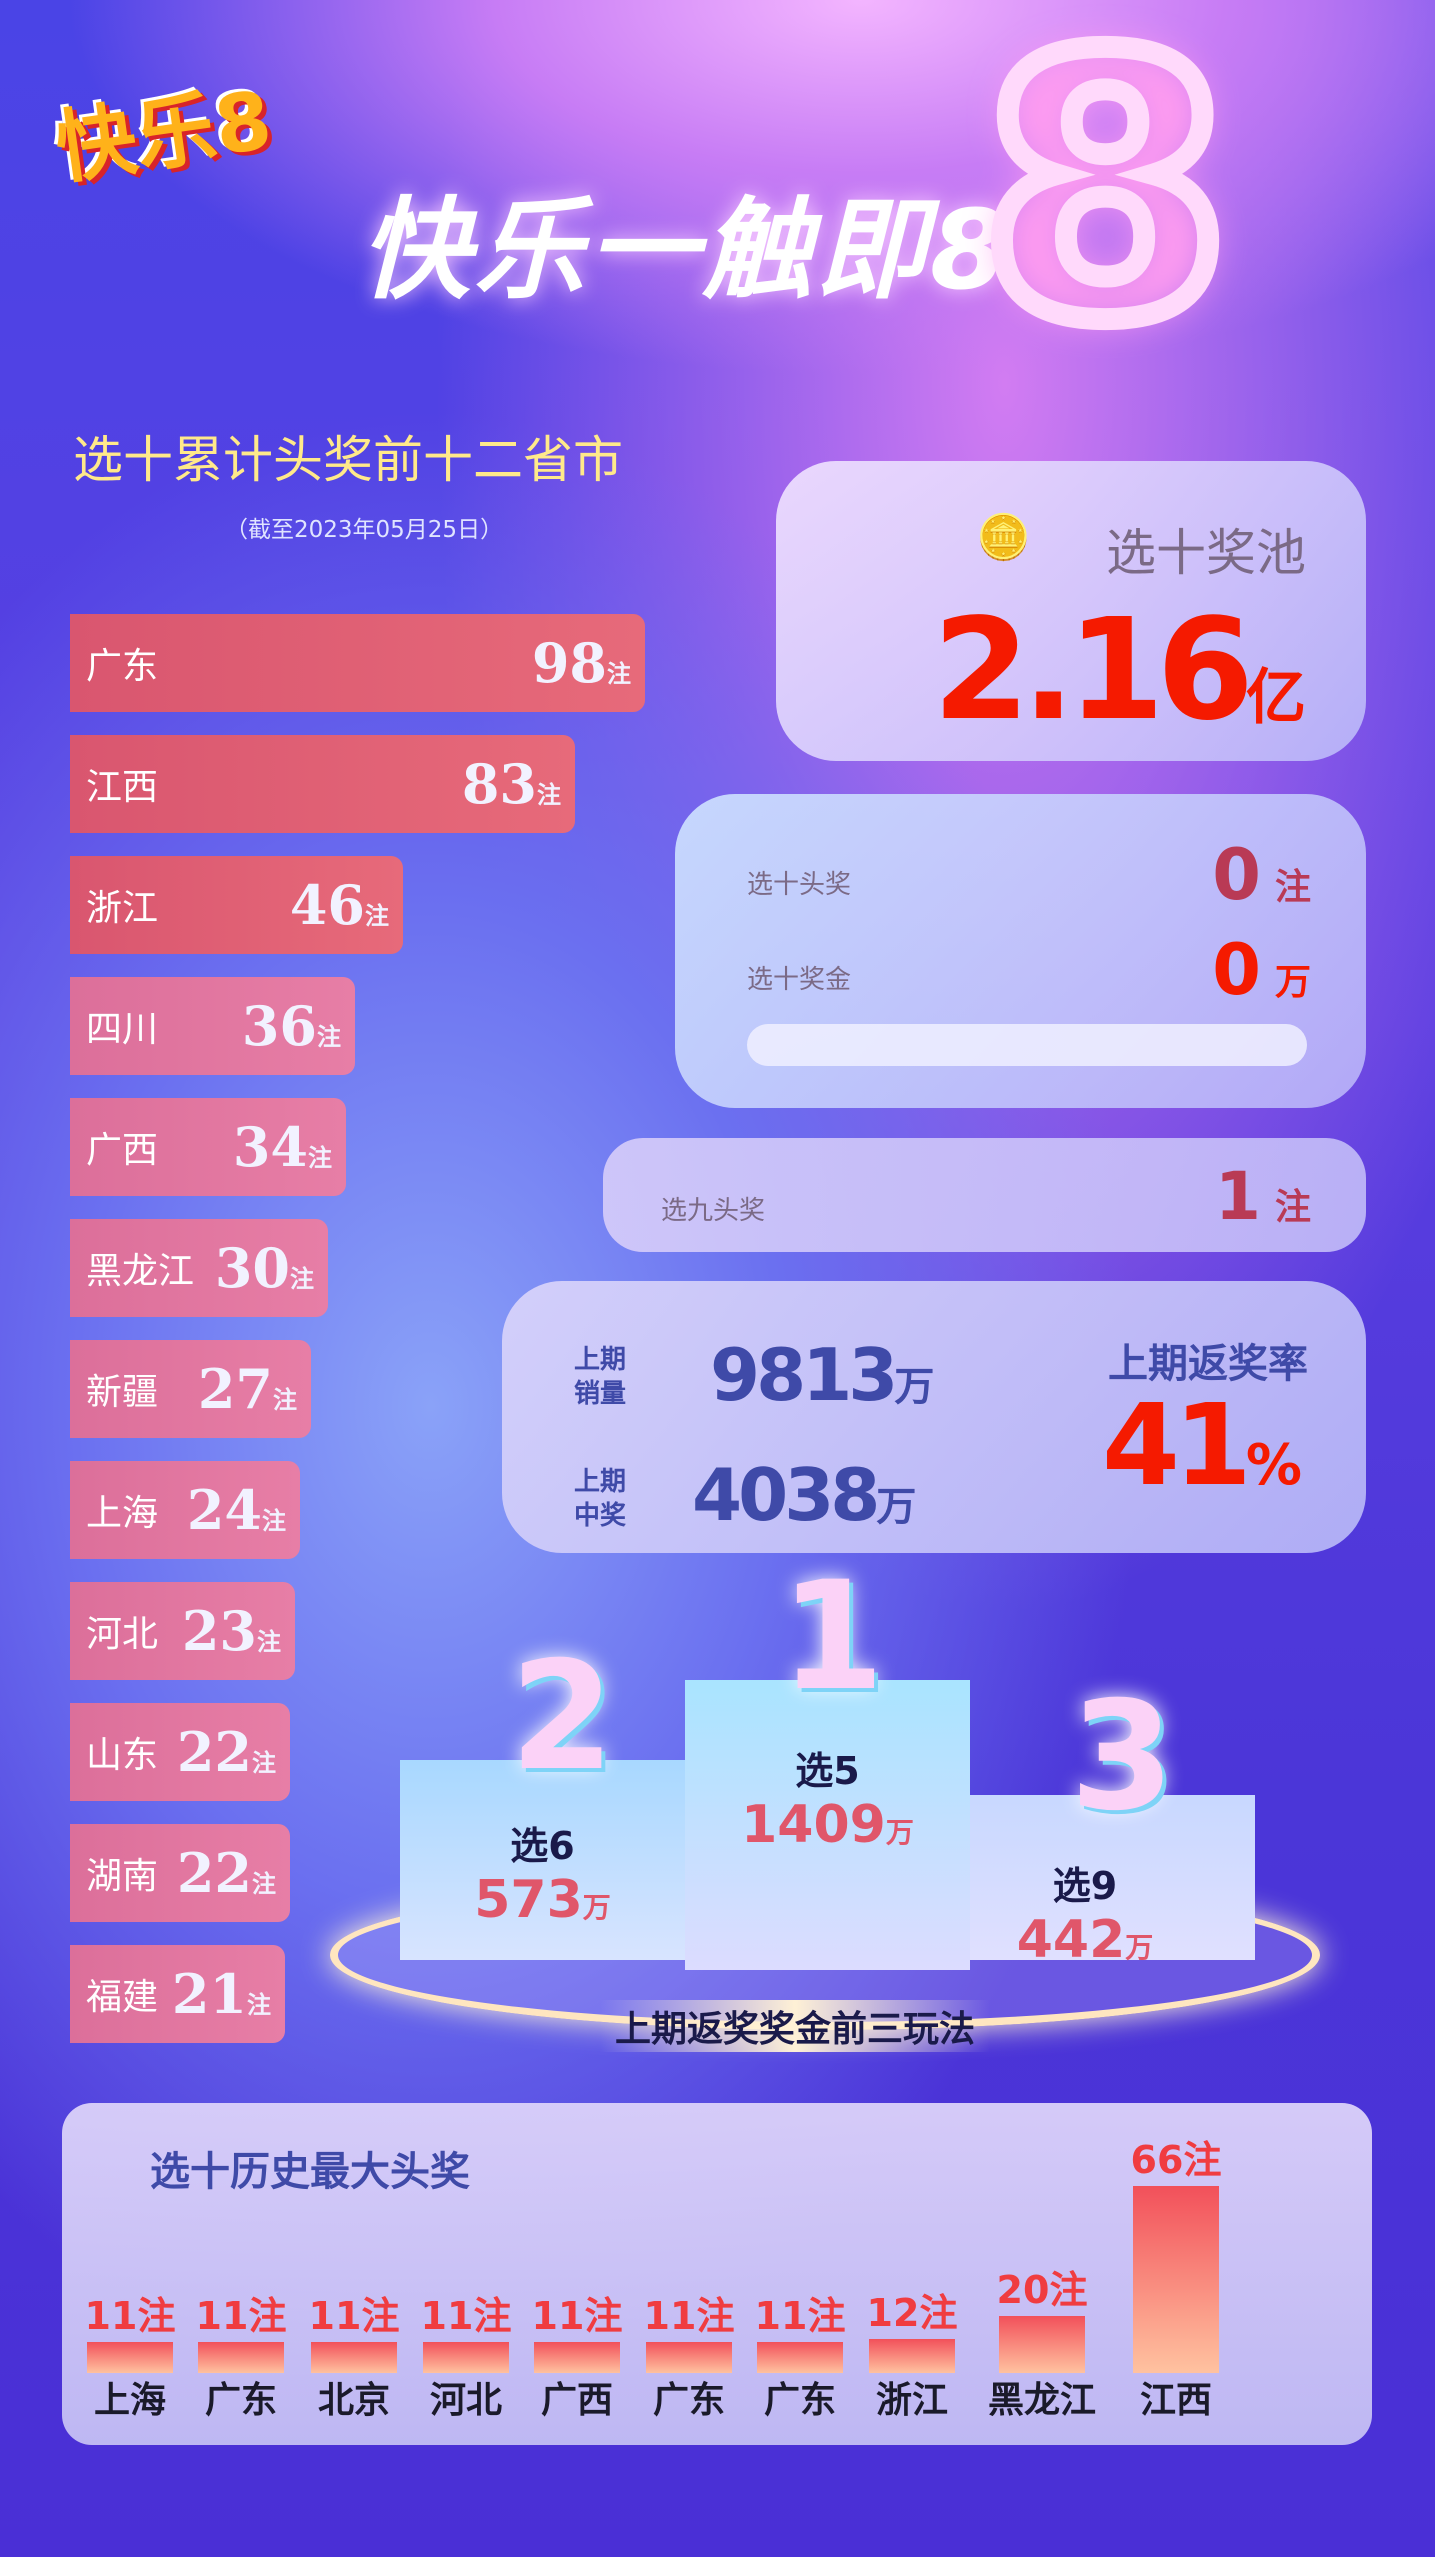 The height and width of the screenshot is (2557, 1435). I want to click on province-bar: 黑龙江 30注, so click(199, 1268).